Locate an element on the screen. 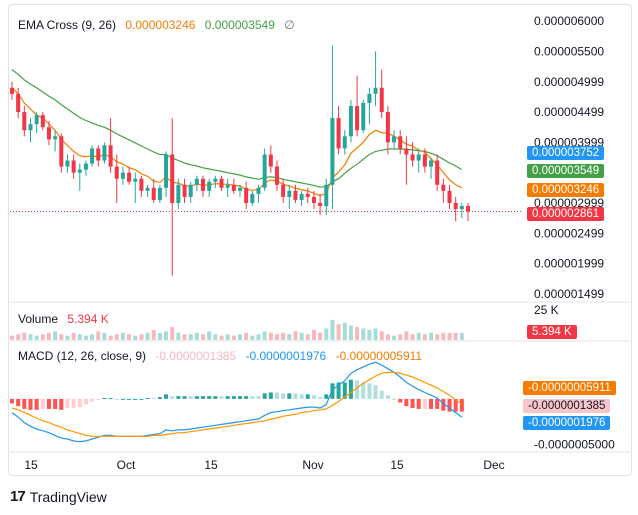 This screenshot has width=638, height=515. volume-legend-value: 5.394 K is located at coordinates (88, 319).